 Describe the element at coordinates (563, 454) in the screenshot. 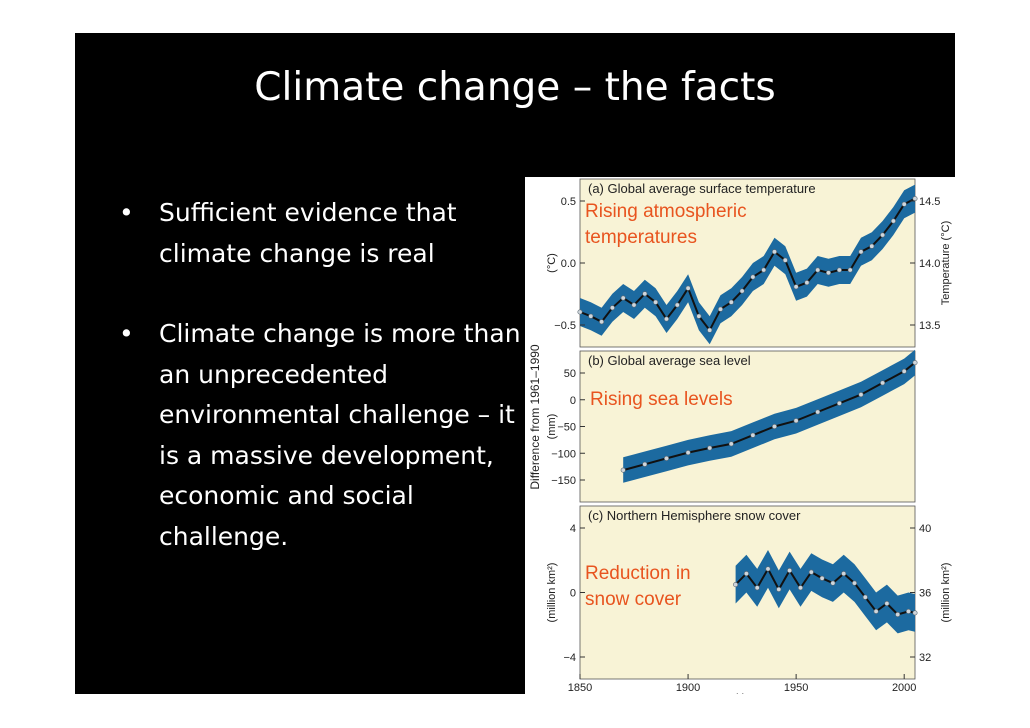

I see `panel-1-left-tick-label: −100` at that location.